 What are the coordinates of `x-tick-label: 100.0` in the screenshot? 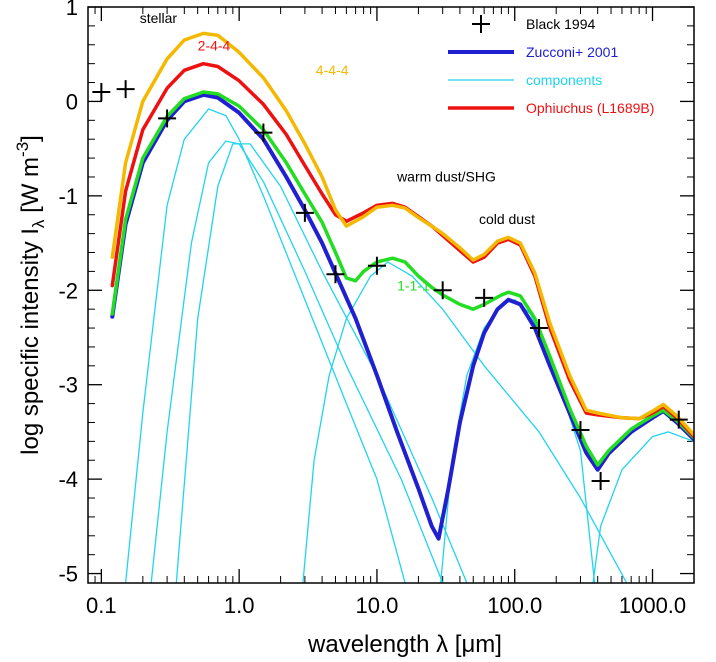 It's located at (514, 605).